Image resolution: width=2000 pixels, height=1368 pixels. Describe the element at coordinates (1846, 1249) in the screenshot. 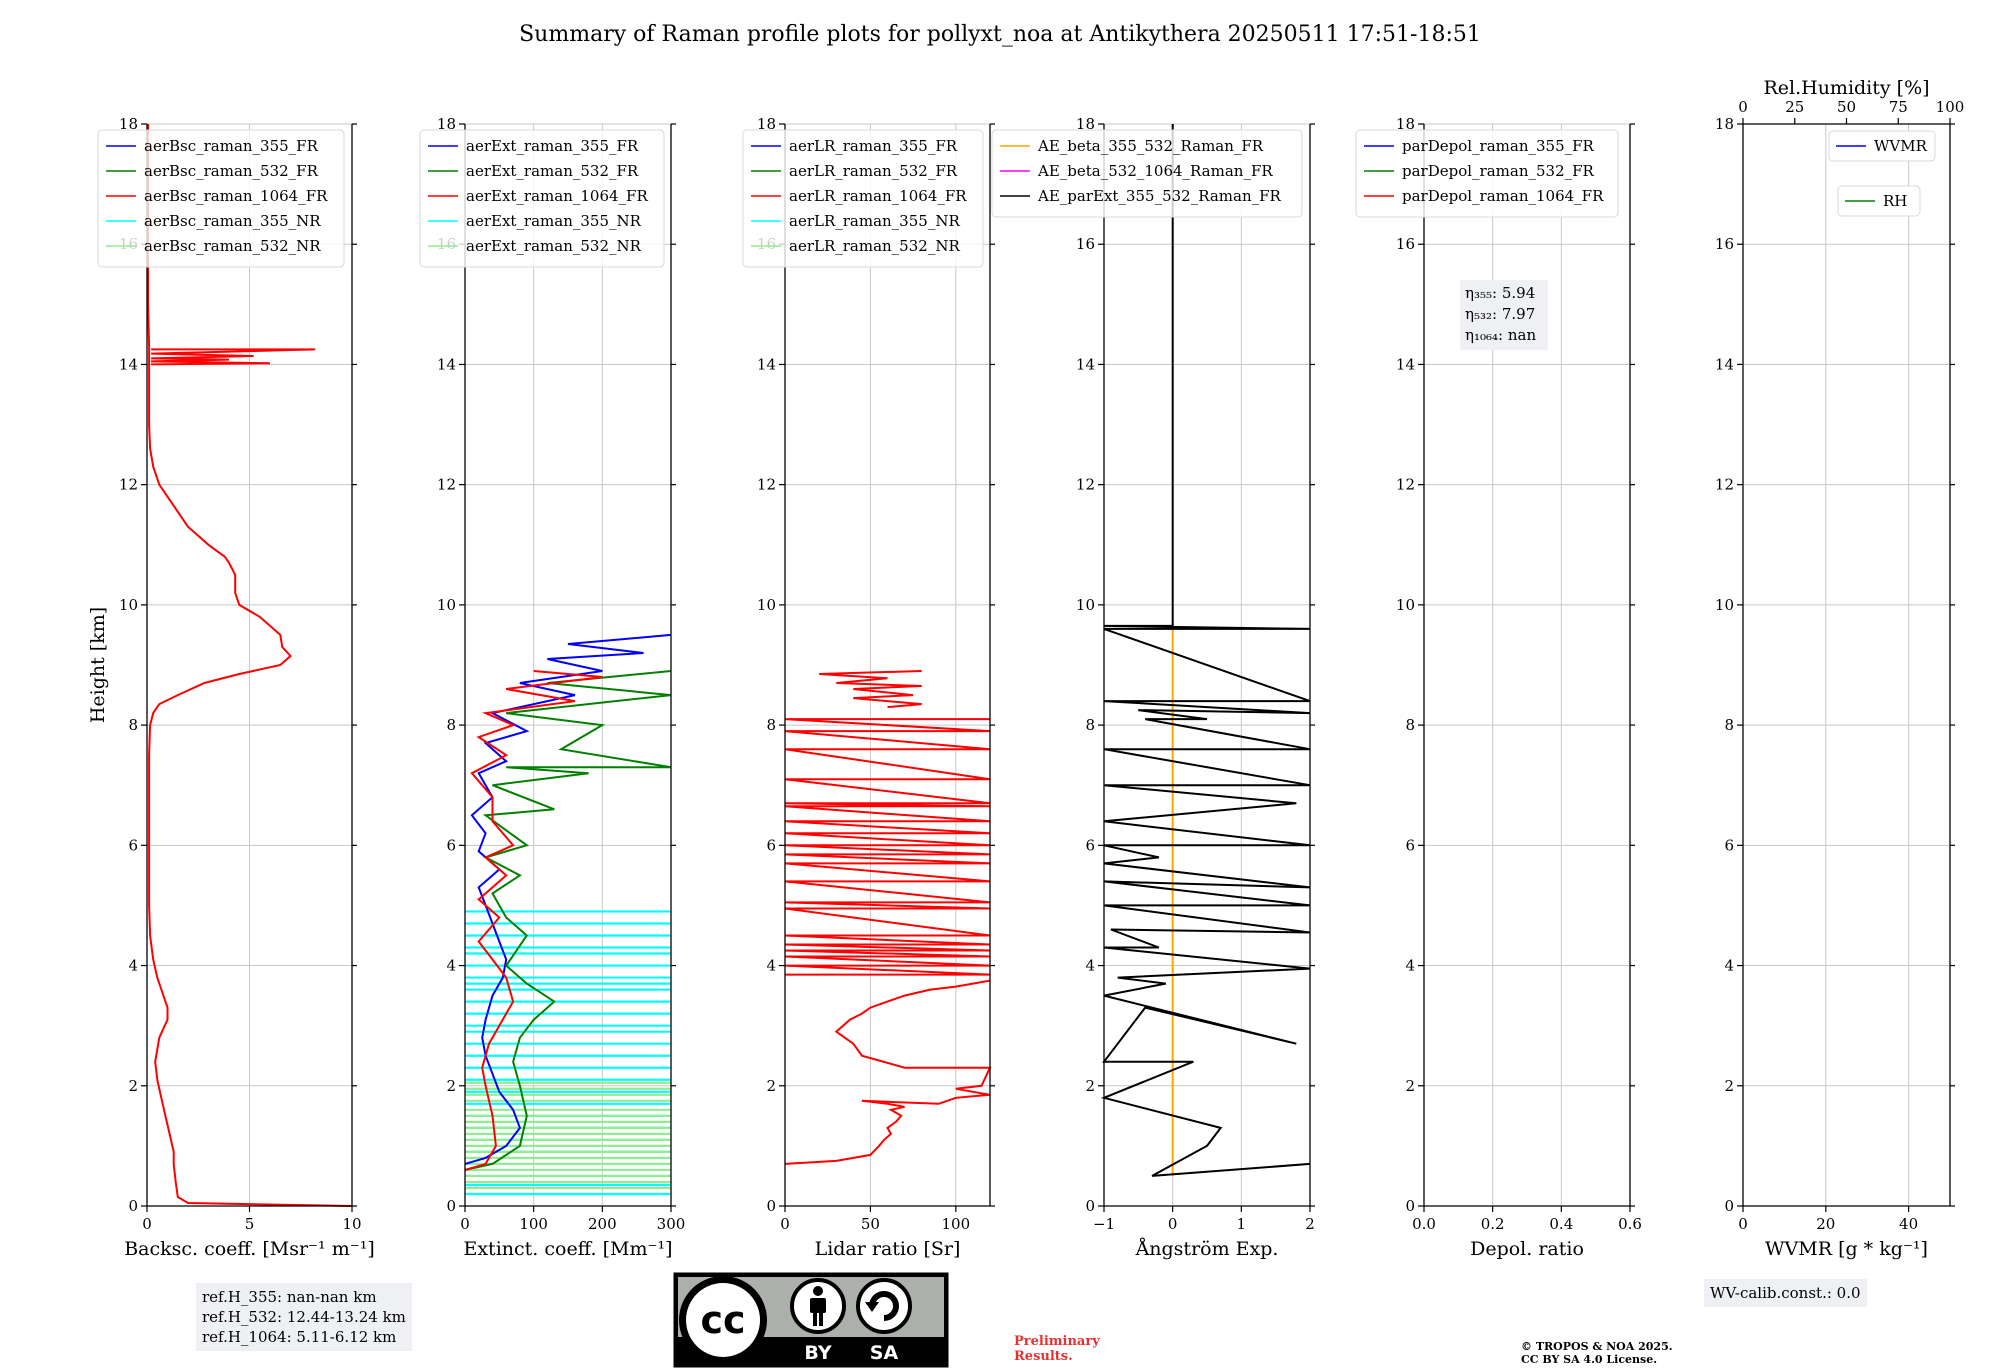

I see `x-axis-label: WVMR [g * kg⁻¹]` at that location.